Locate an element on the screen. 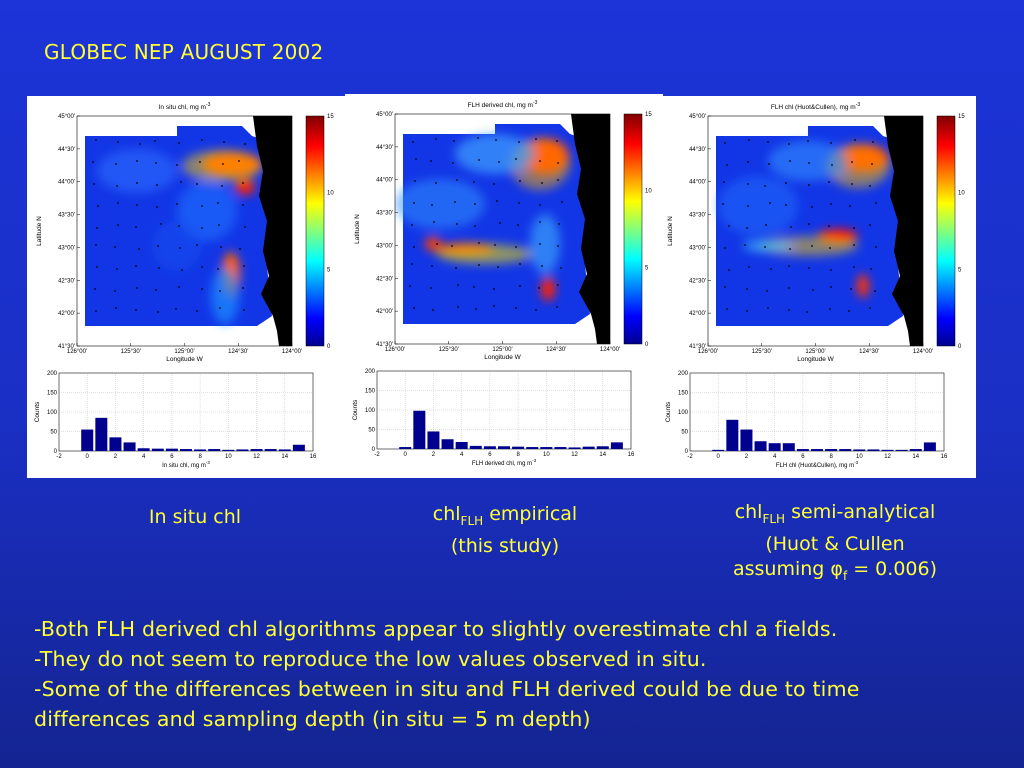  map-xtick-label: 125°00' is located at coordinates (184, 352).